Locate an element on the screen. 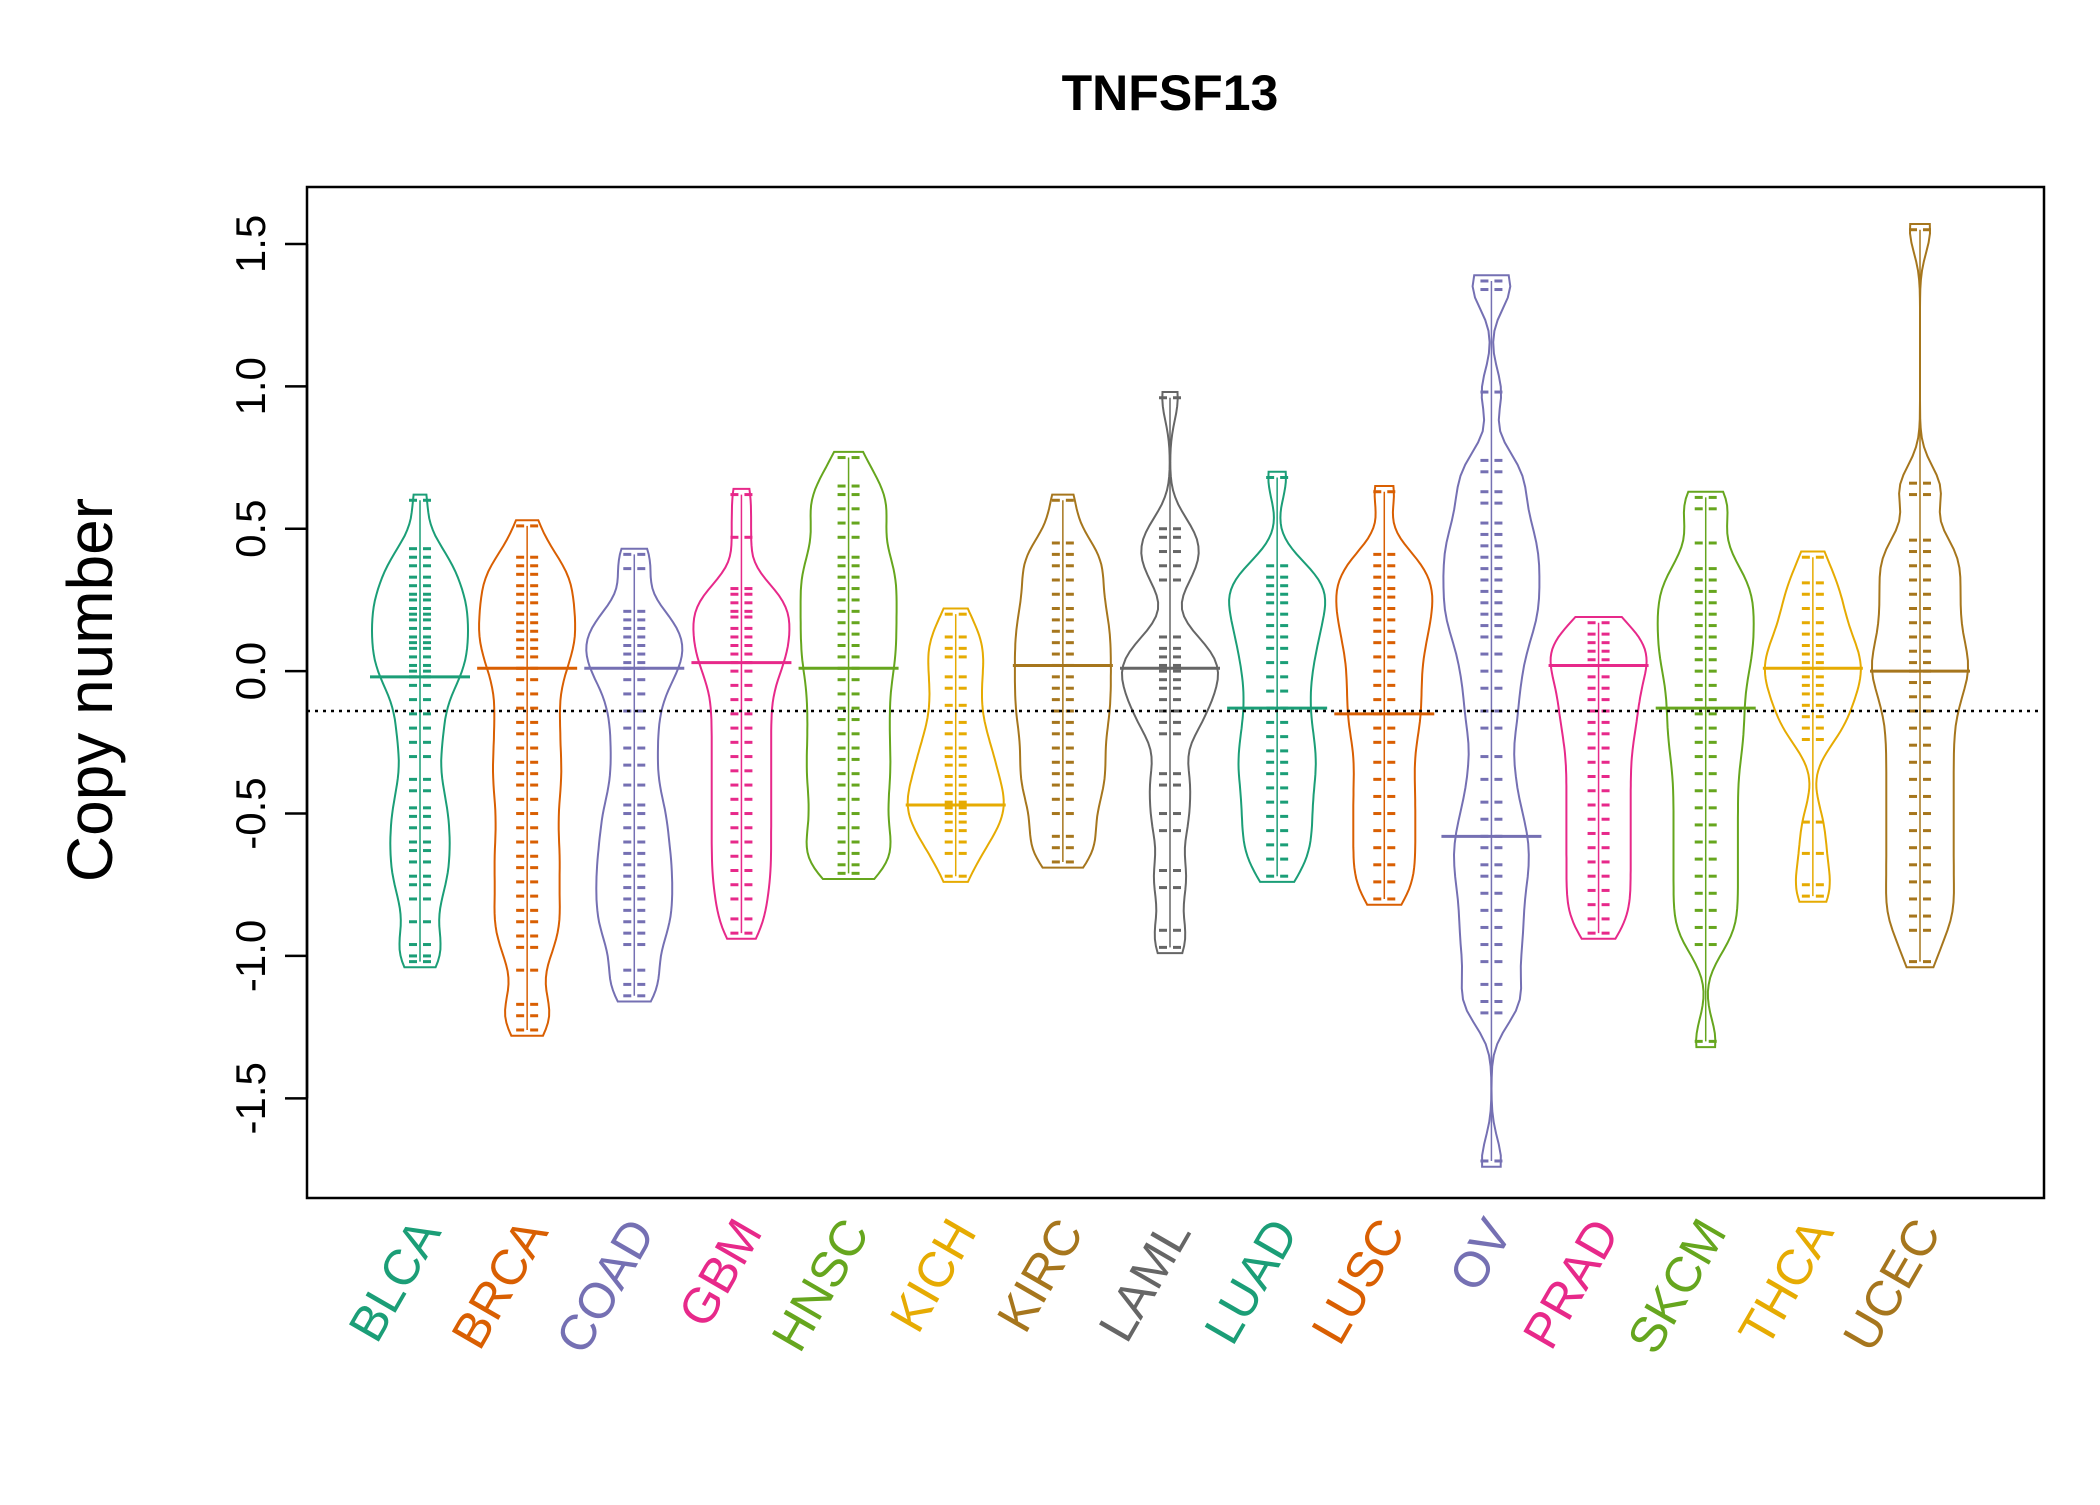  bean-outline-luad is located at coordinates (1277, 676).